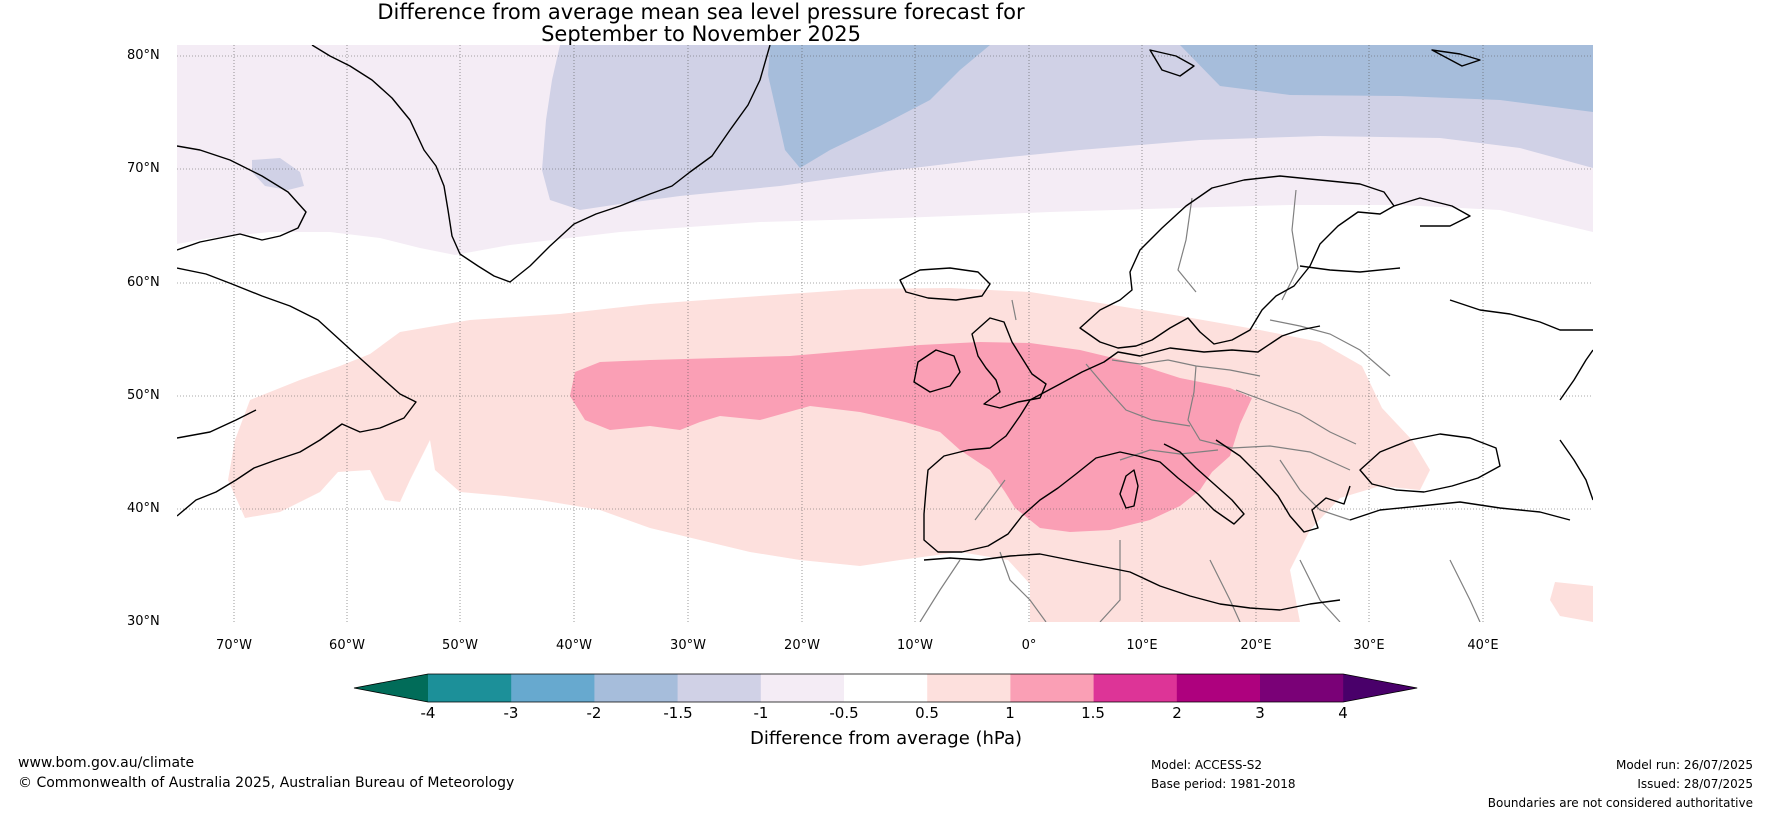 Image resolution: width=1770 pixels, height=816 pixels. What do you see at coordinates (844, 713) in the screenshot?
I see `colorbar-tick: -0.5` at bounding box center [844, 713].